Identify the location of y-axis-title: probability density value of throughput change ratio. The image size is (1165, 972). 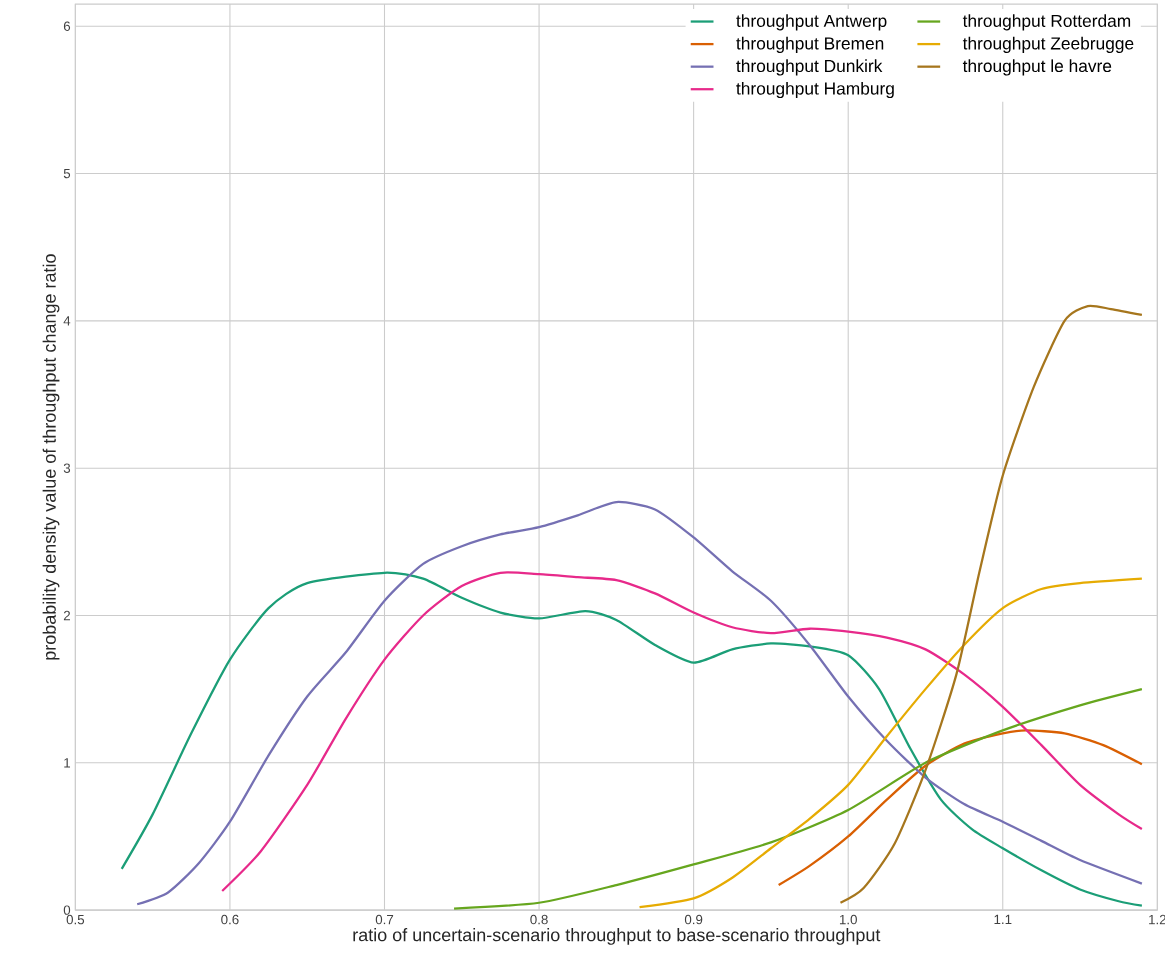
(51, 457).